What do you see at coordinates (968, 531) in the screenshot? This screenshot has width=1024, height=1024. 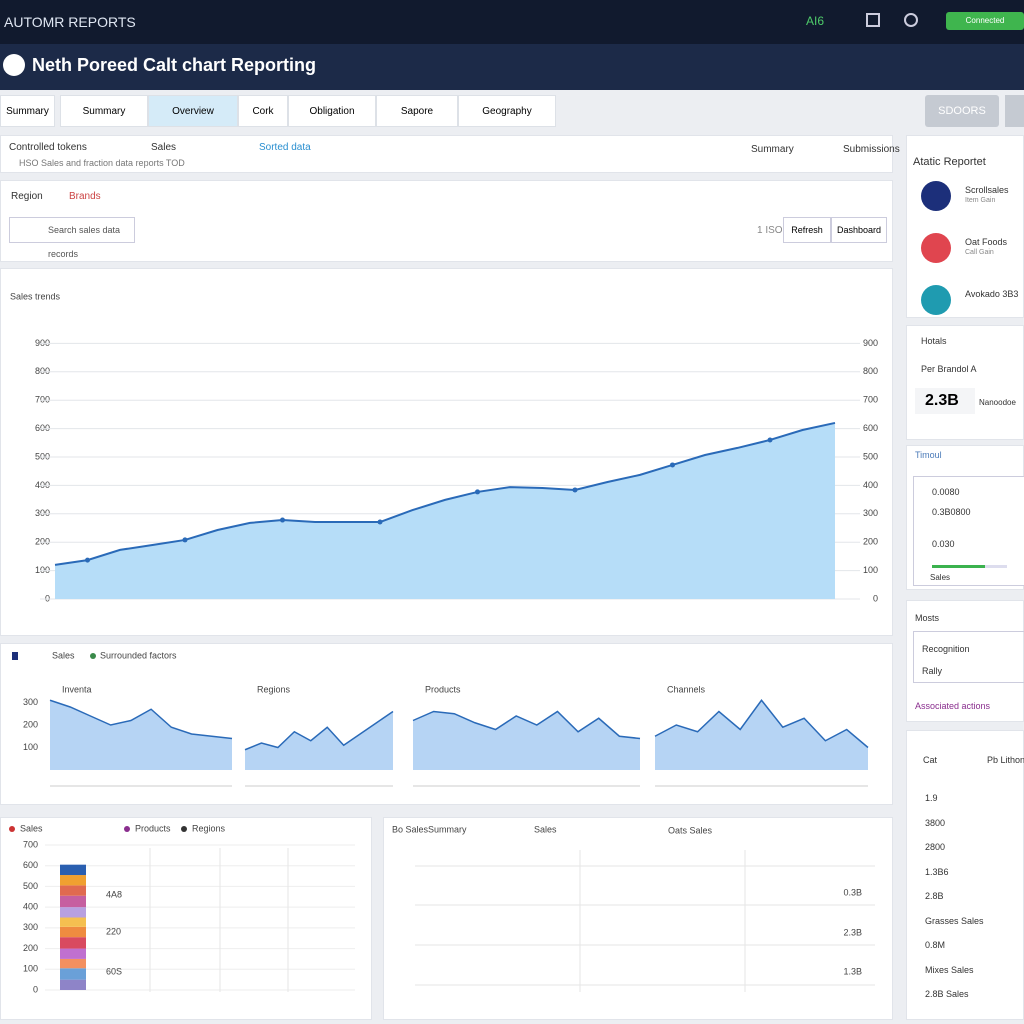 I see `card: 0.0080 0.3B0800 0.030 Sales` at bounding box center [968, 531].